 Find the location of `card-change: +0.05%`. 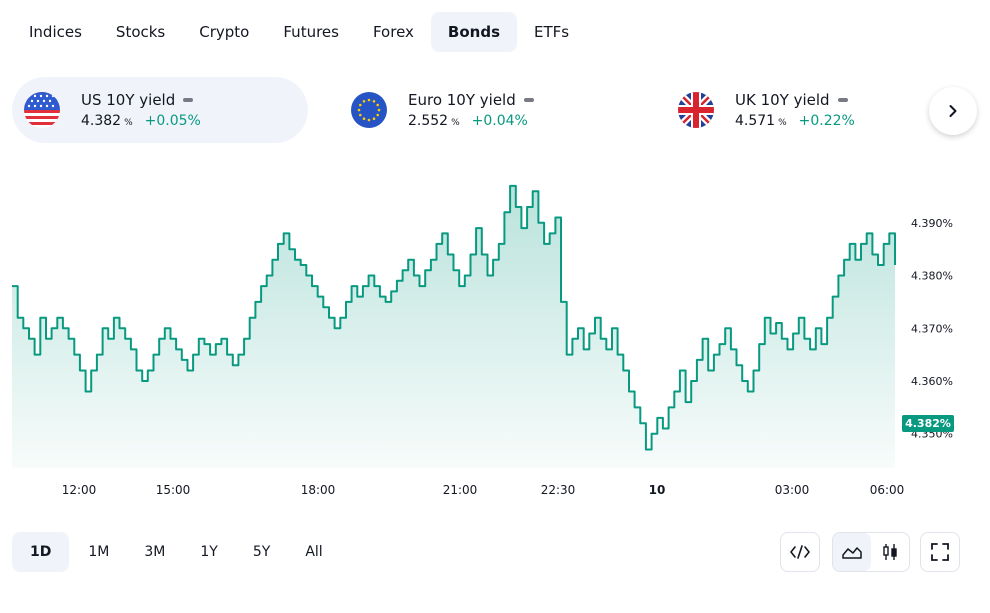

card-change: +0.05% is located at coordinates (172, 121).